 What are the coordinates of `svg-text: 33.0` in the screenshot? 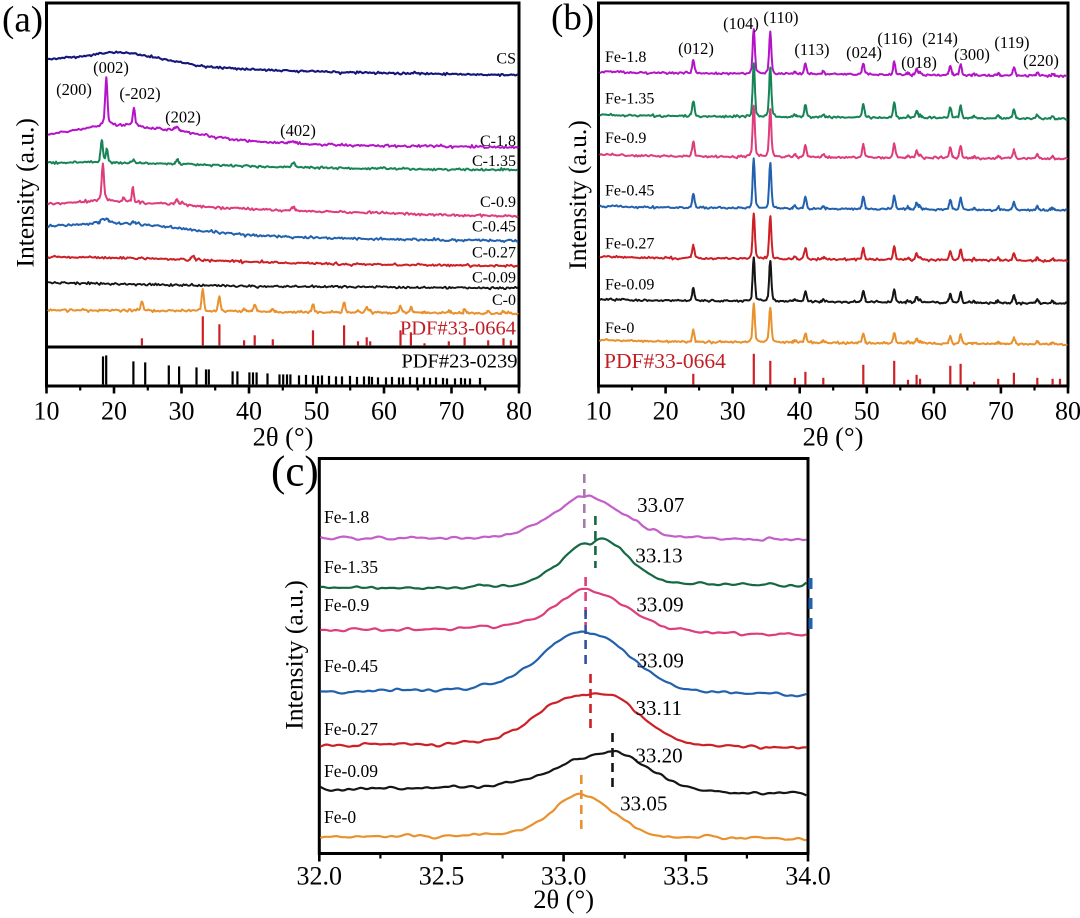 It's located at (564, 876).